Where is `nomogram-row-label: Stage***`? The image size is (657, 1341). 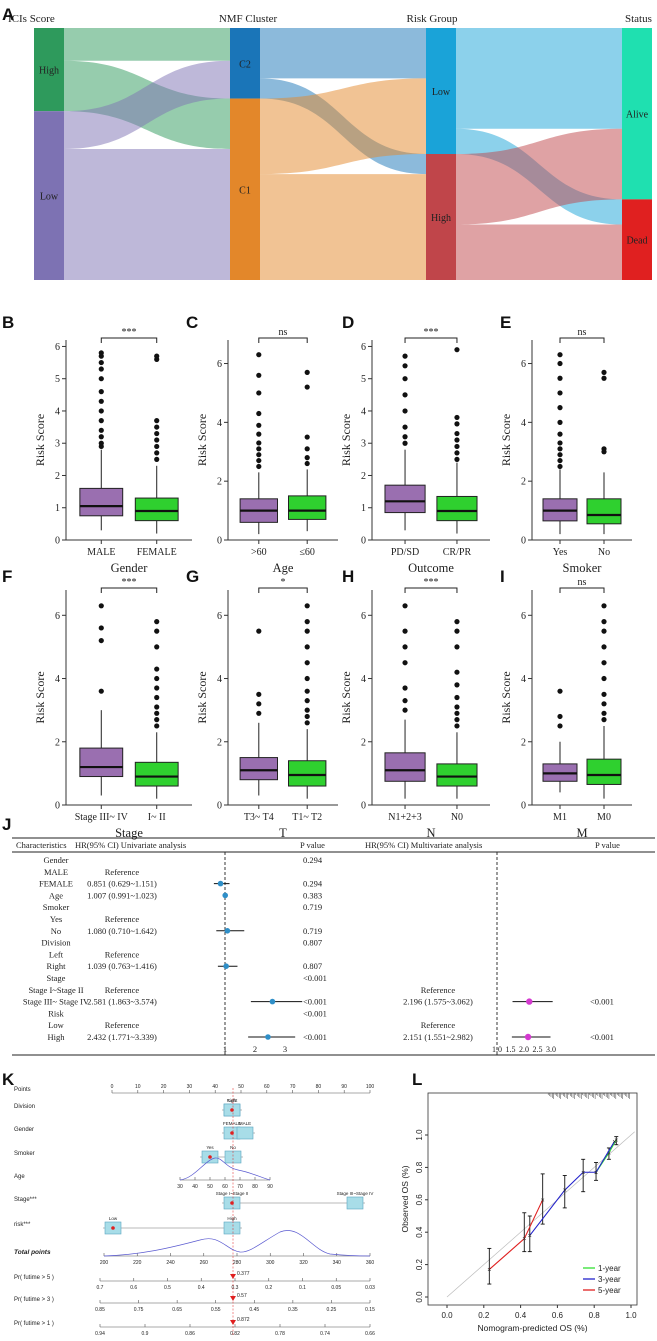 nomogram-row-label: Stage*** is located at coordinates (25, 1200).